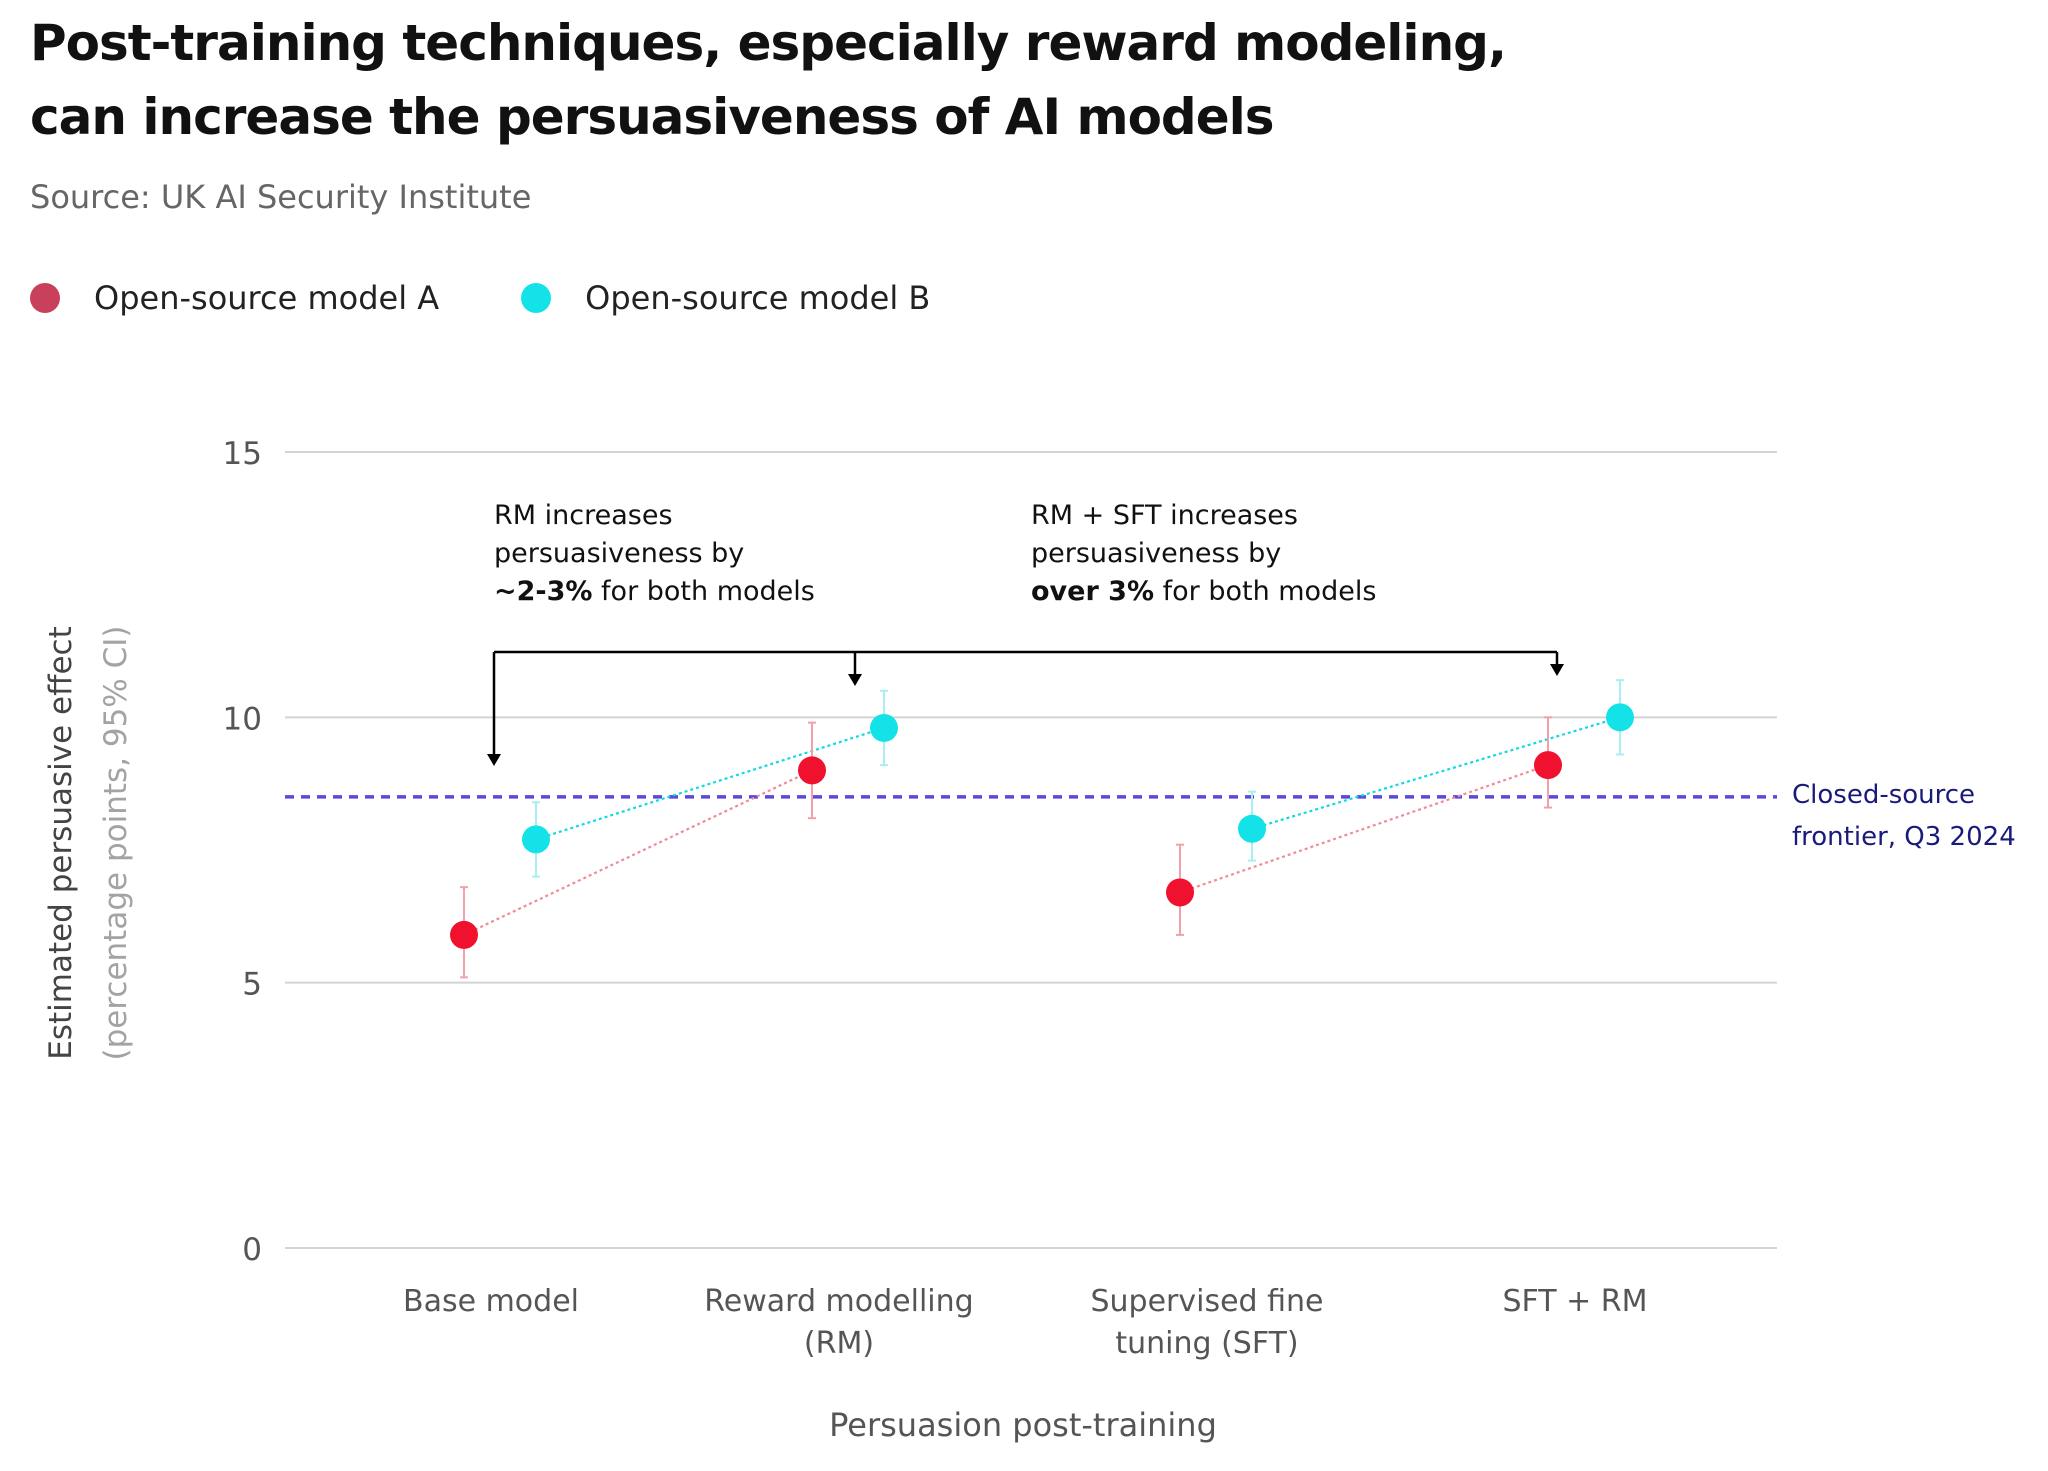 This screenshot has height=1471, width=2048. Describe the element at coordinates (242, 454) in the screenshot. I see `y-tick-label-15: 15` at that location.